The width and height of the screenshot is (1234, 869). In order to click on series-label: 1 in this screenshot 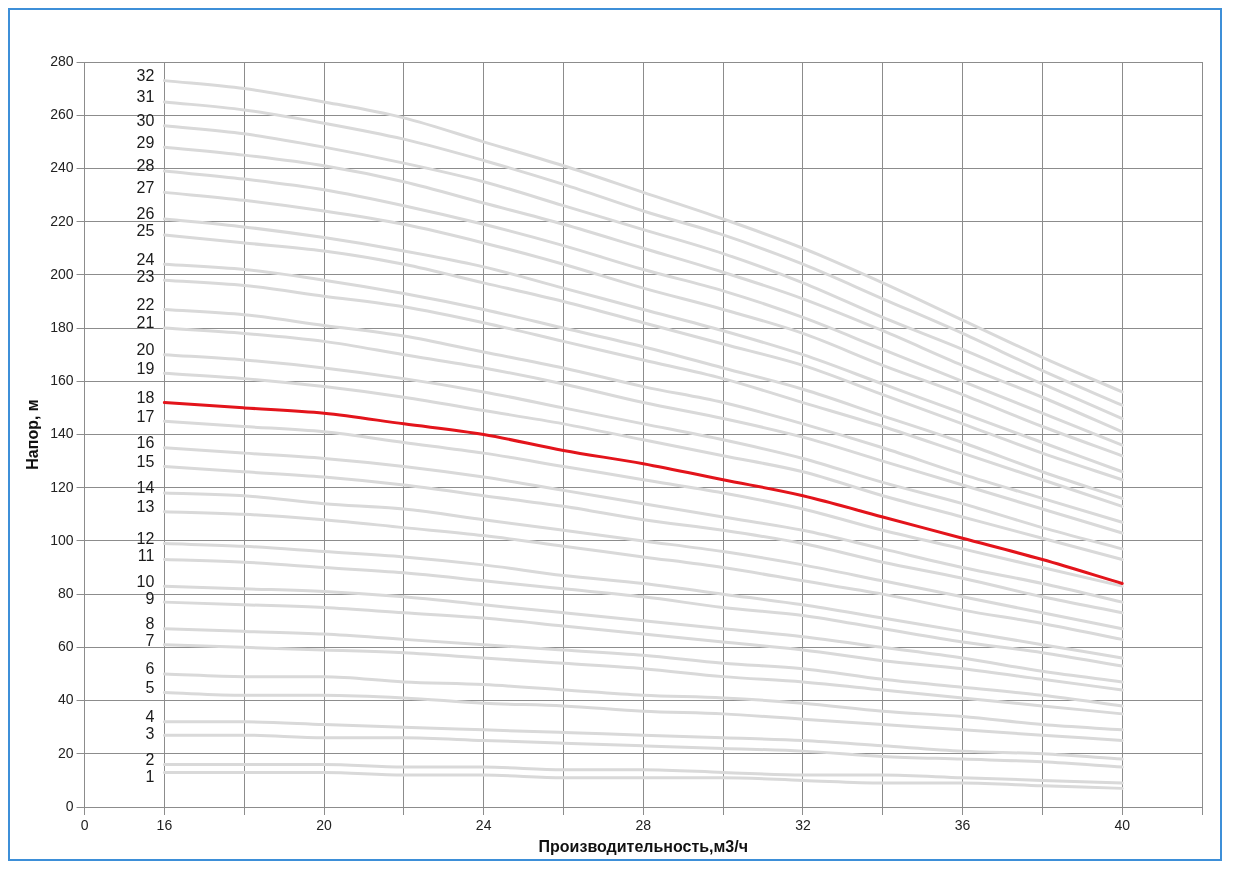, I will do `click(150, 776)`.